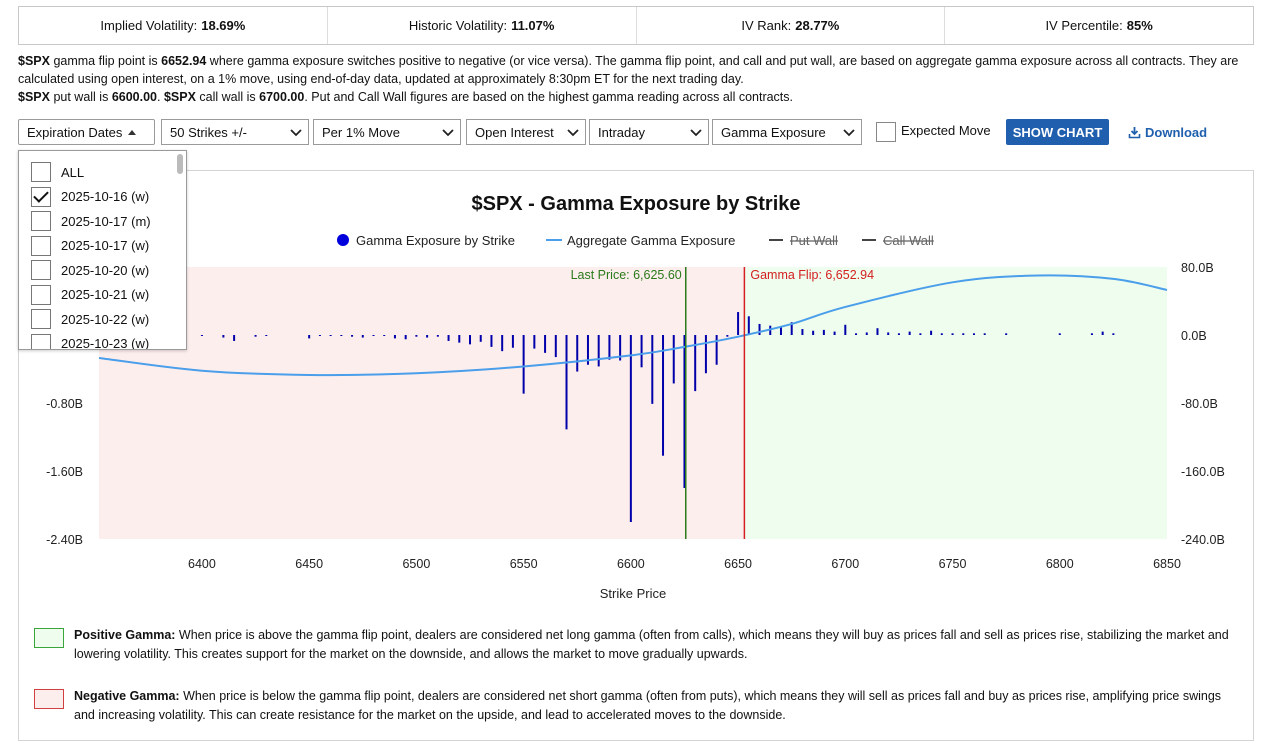 The width and height of the screenshot is (1270, 754). What do you see at coordinates (787, 132) in the screenshot?
I see `metric-select: Gamma Exposure` at bounding box center [787, 132].